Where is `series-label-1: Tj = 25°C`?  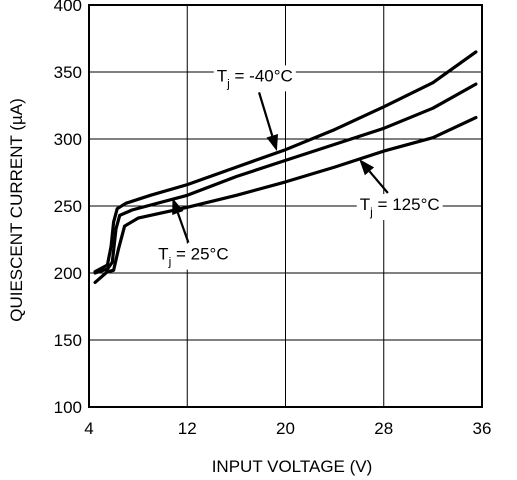 series-label-1: Tj = 25°C is located at coordinates (193, 257).